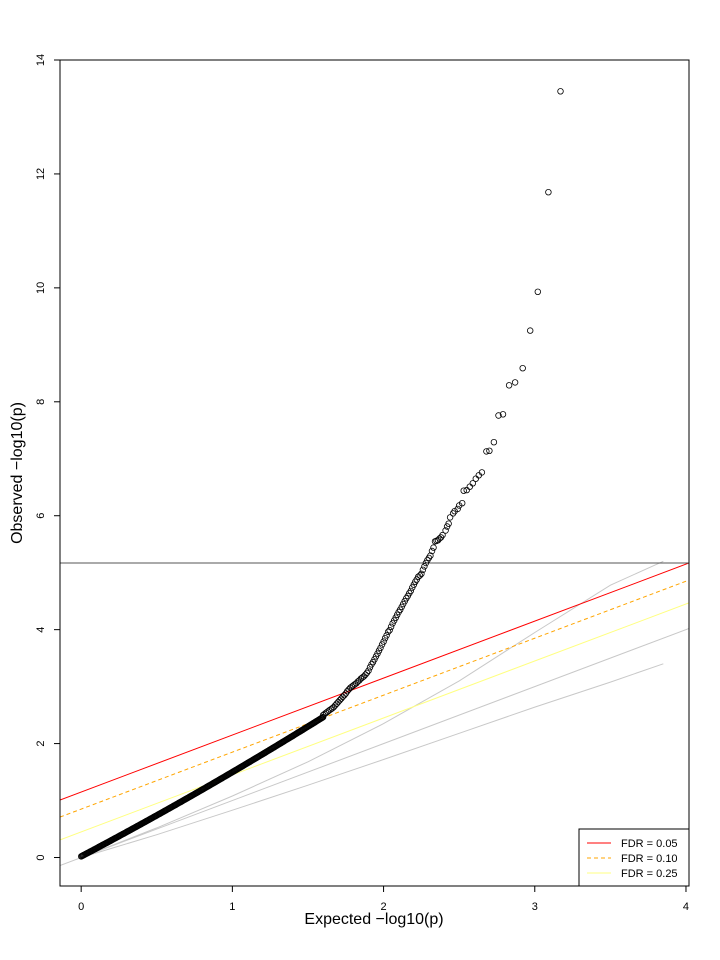 Image resolution: width=720 pixels, height=960 pixels. What do you see at coordinates (202, 786) in the screenshot?
I see `dense-points-group` at bounding box center [202, 786].